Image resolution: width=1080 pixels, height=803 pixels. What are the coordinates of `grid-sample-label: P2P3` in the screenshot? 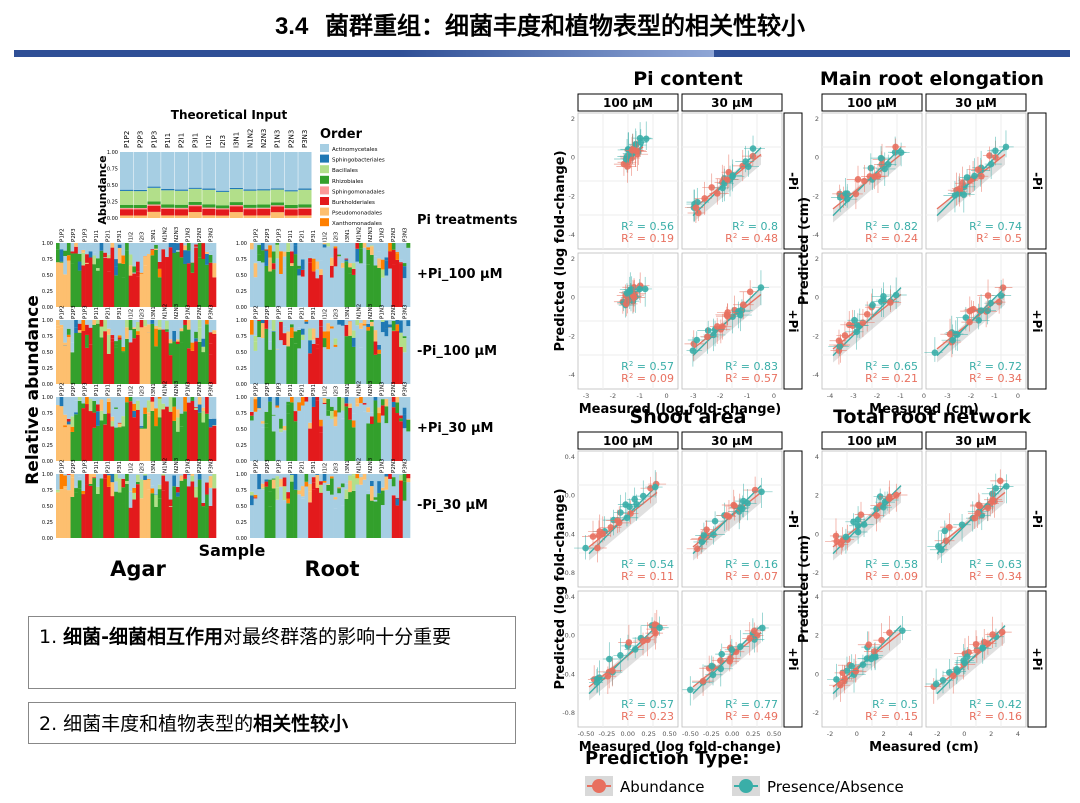 It's located at (268, 389).